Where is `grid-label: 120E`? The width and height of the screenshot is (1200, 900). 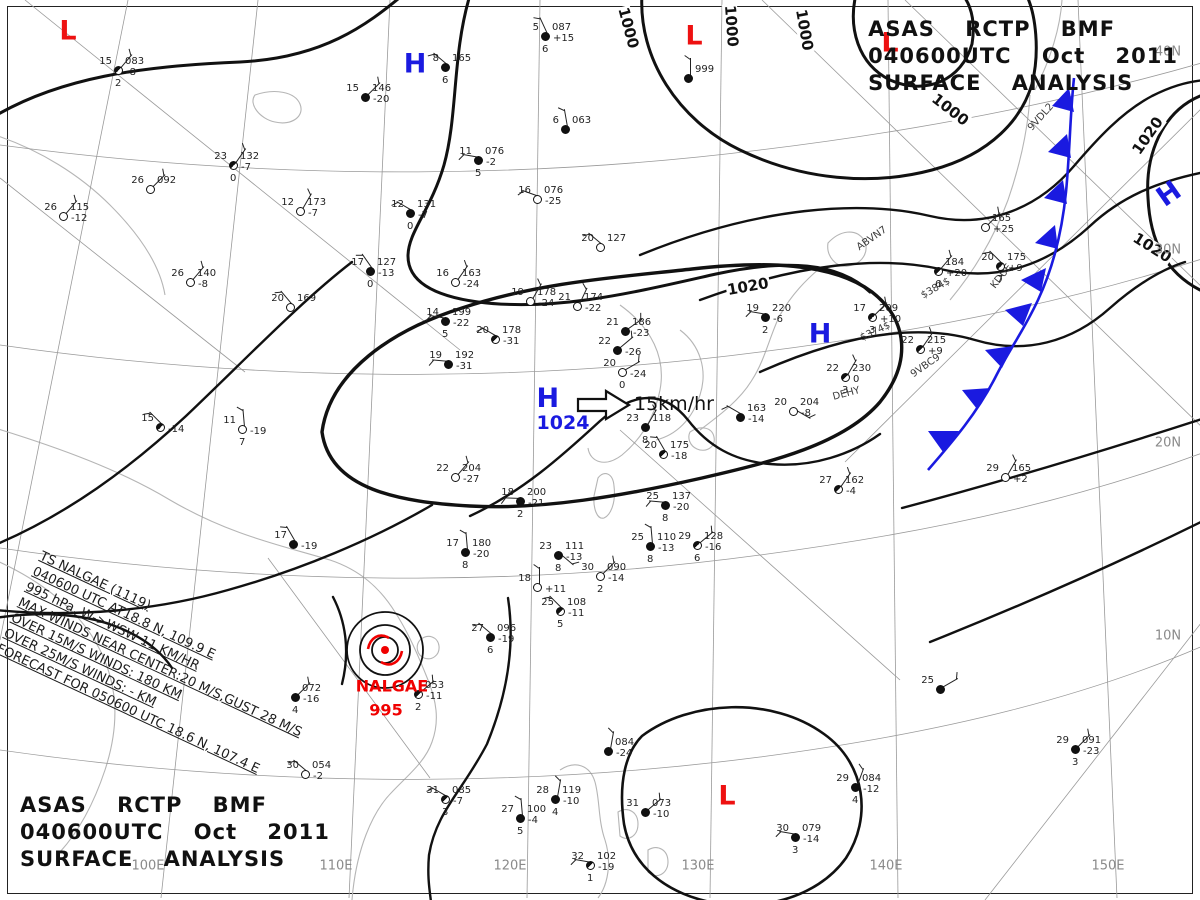 grid-label: 120E is located at coordinates (510, 866).